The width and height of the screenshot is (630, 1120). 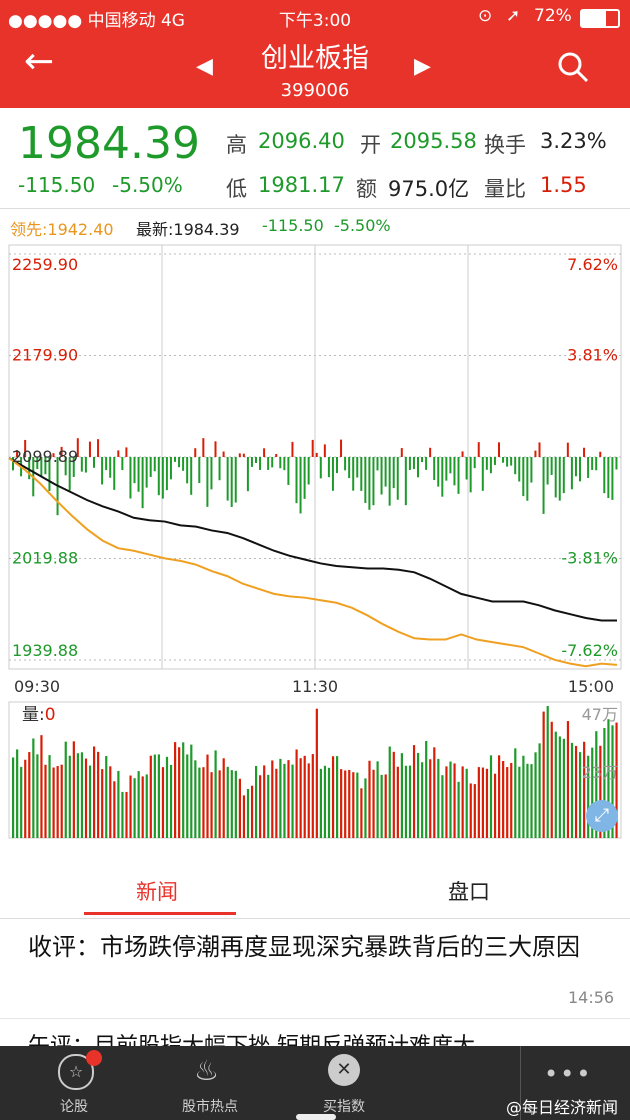 I want to click on prev-triangle-icon: ◀, so click(x=204, y=66).